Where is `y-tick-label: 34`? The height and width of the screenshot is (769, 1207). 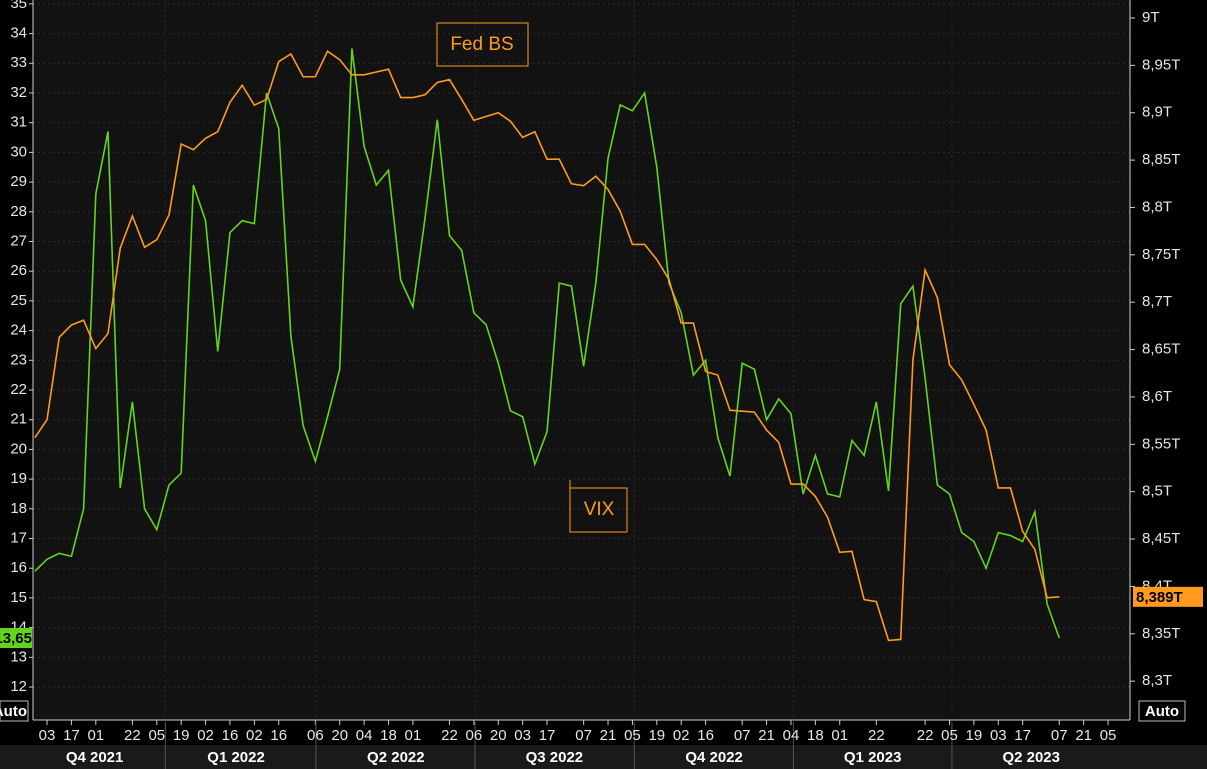 y-tick-label: 34 is located at coordinates (18, 33).